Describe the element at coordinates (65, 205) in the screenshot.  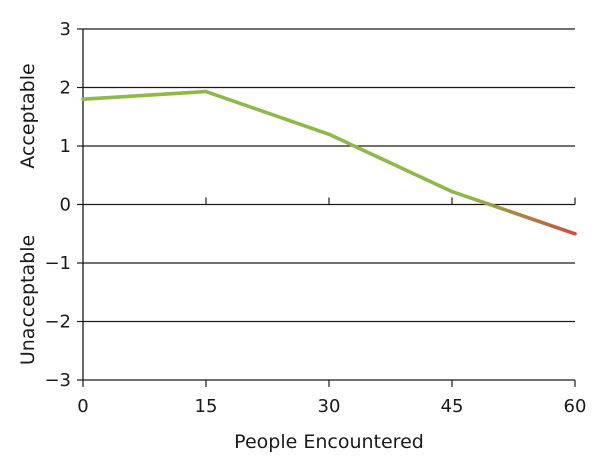
I see `y-tick-label: 0` at that location.